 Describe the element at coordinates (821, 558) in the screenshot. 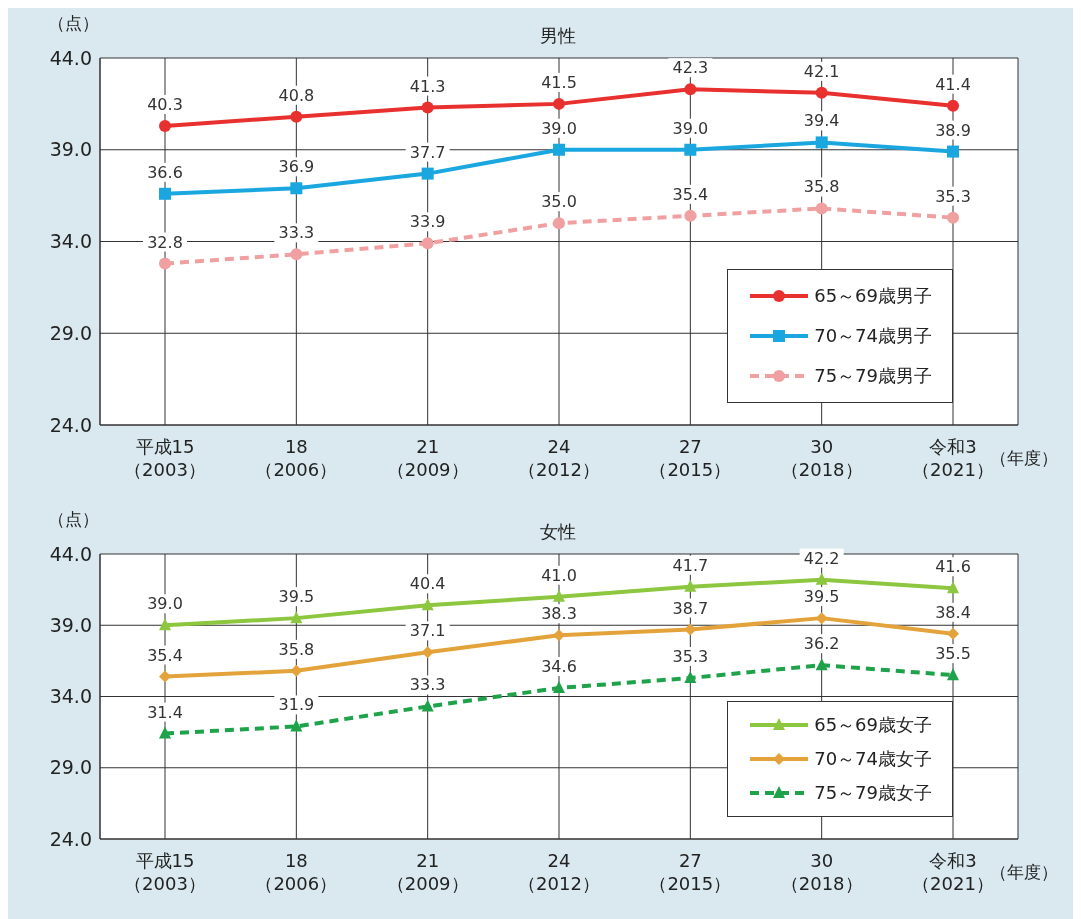

I see `data-label: 42.2` at that location.